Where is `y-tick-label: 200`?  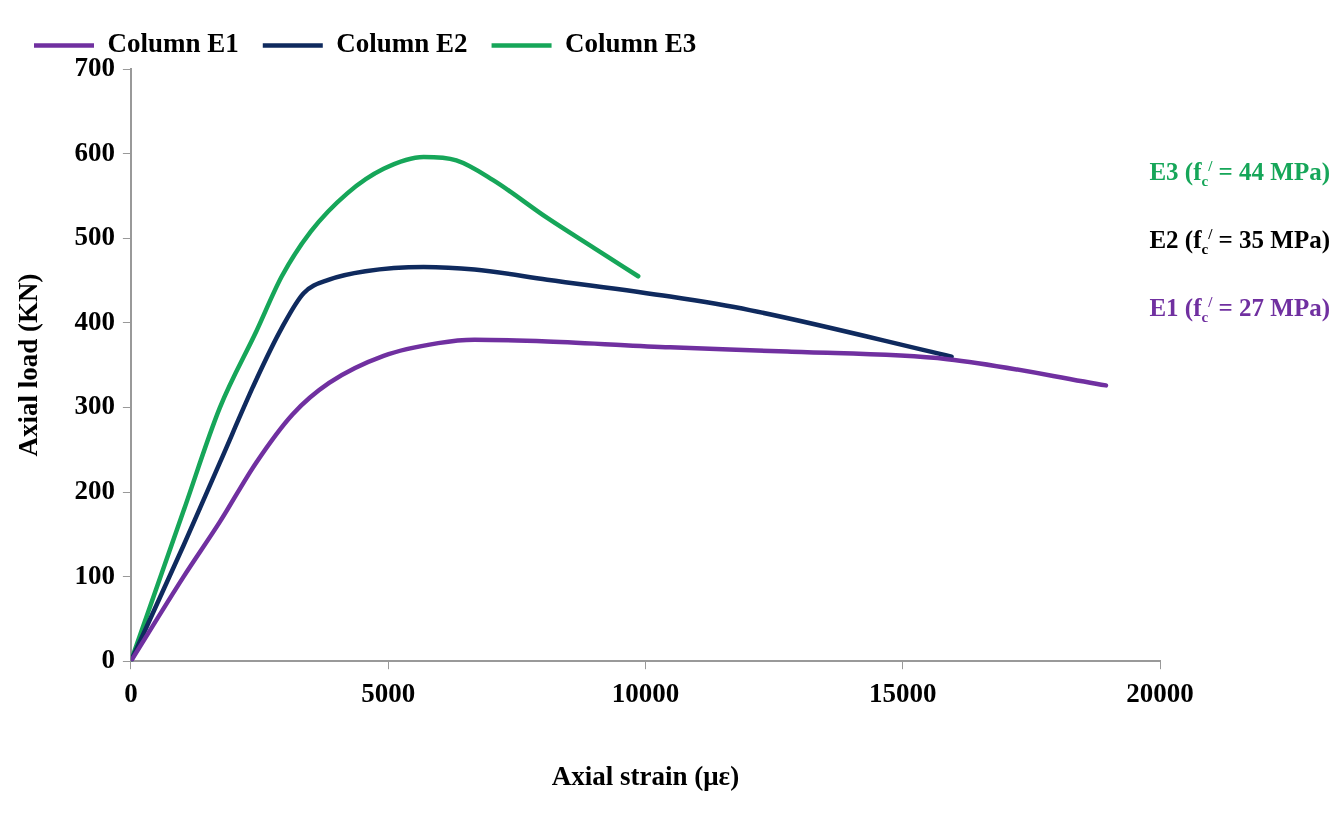
y-tick-label: 200 is located at coordinates (94, 489).